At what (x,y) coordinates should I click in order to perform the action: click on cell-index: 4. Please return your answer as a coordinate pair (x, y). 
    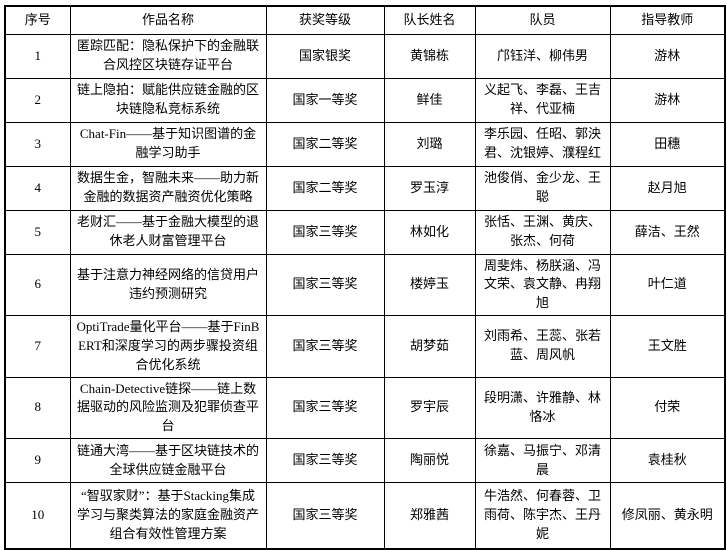
    Looking at the image, I should click on (37, 188).